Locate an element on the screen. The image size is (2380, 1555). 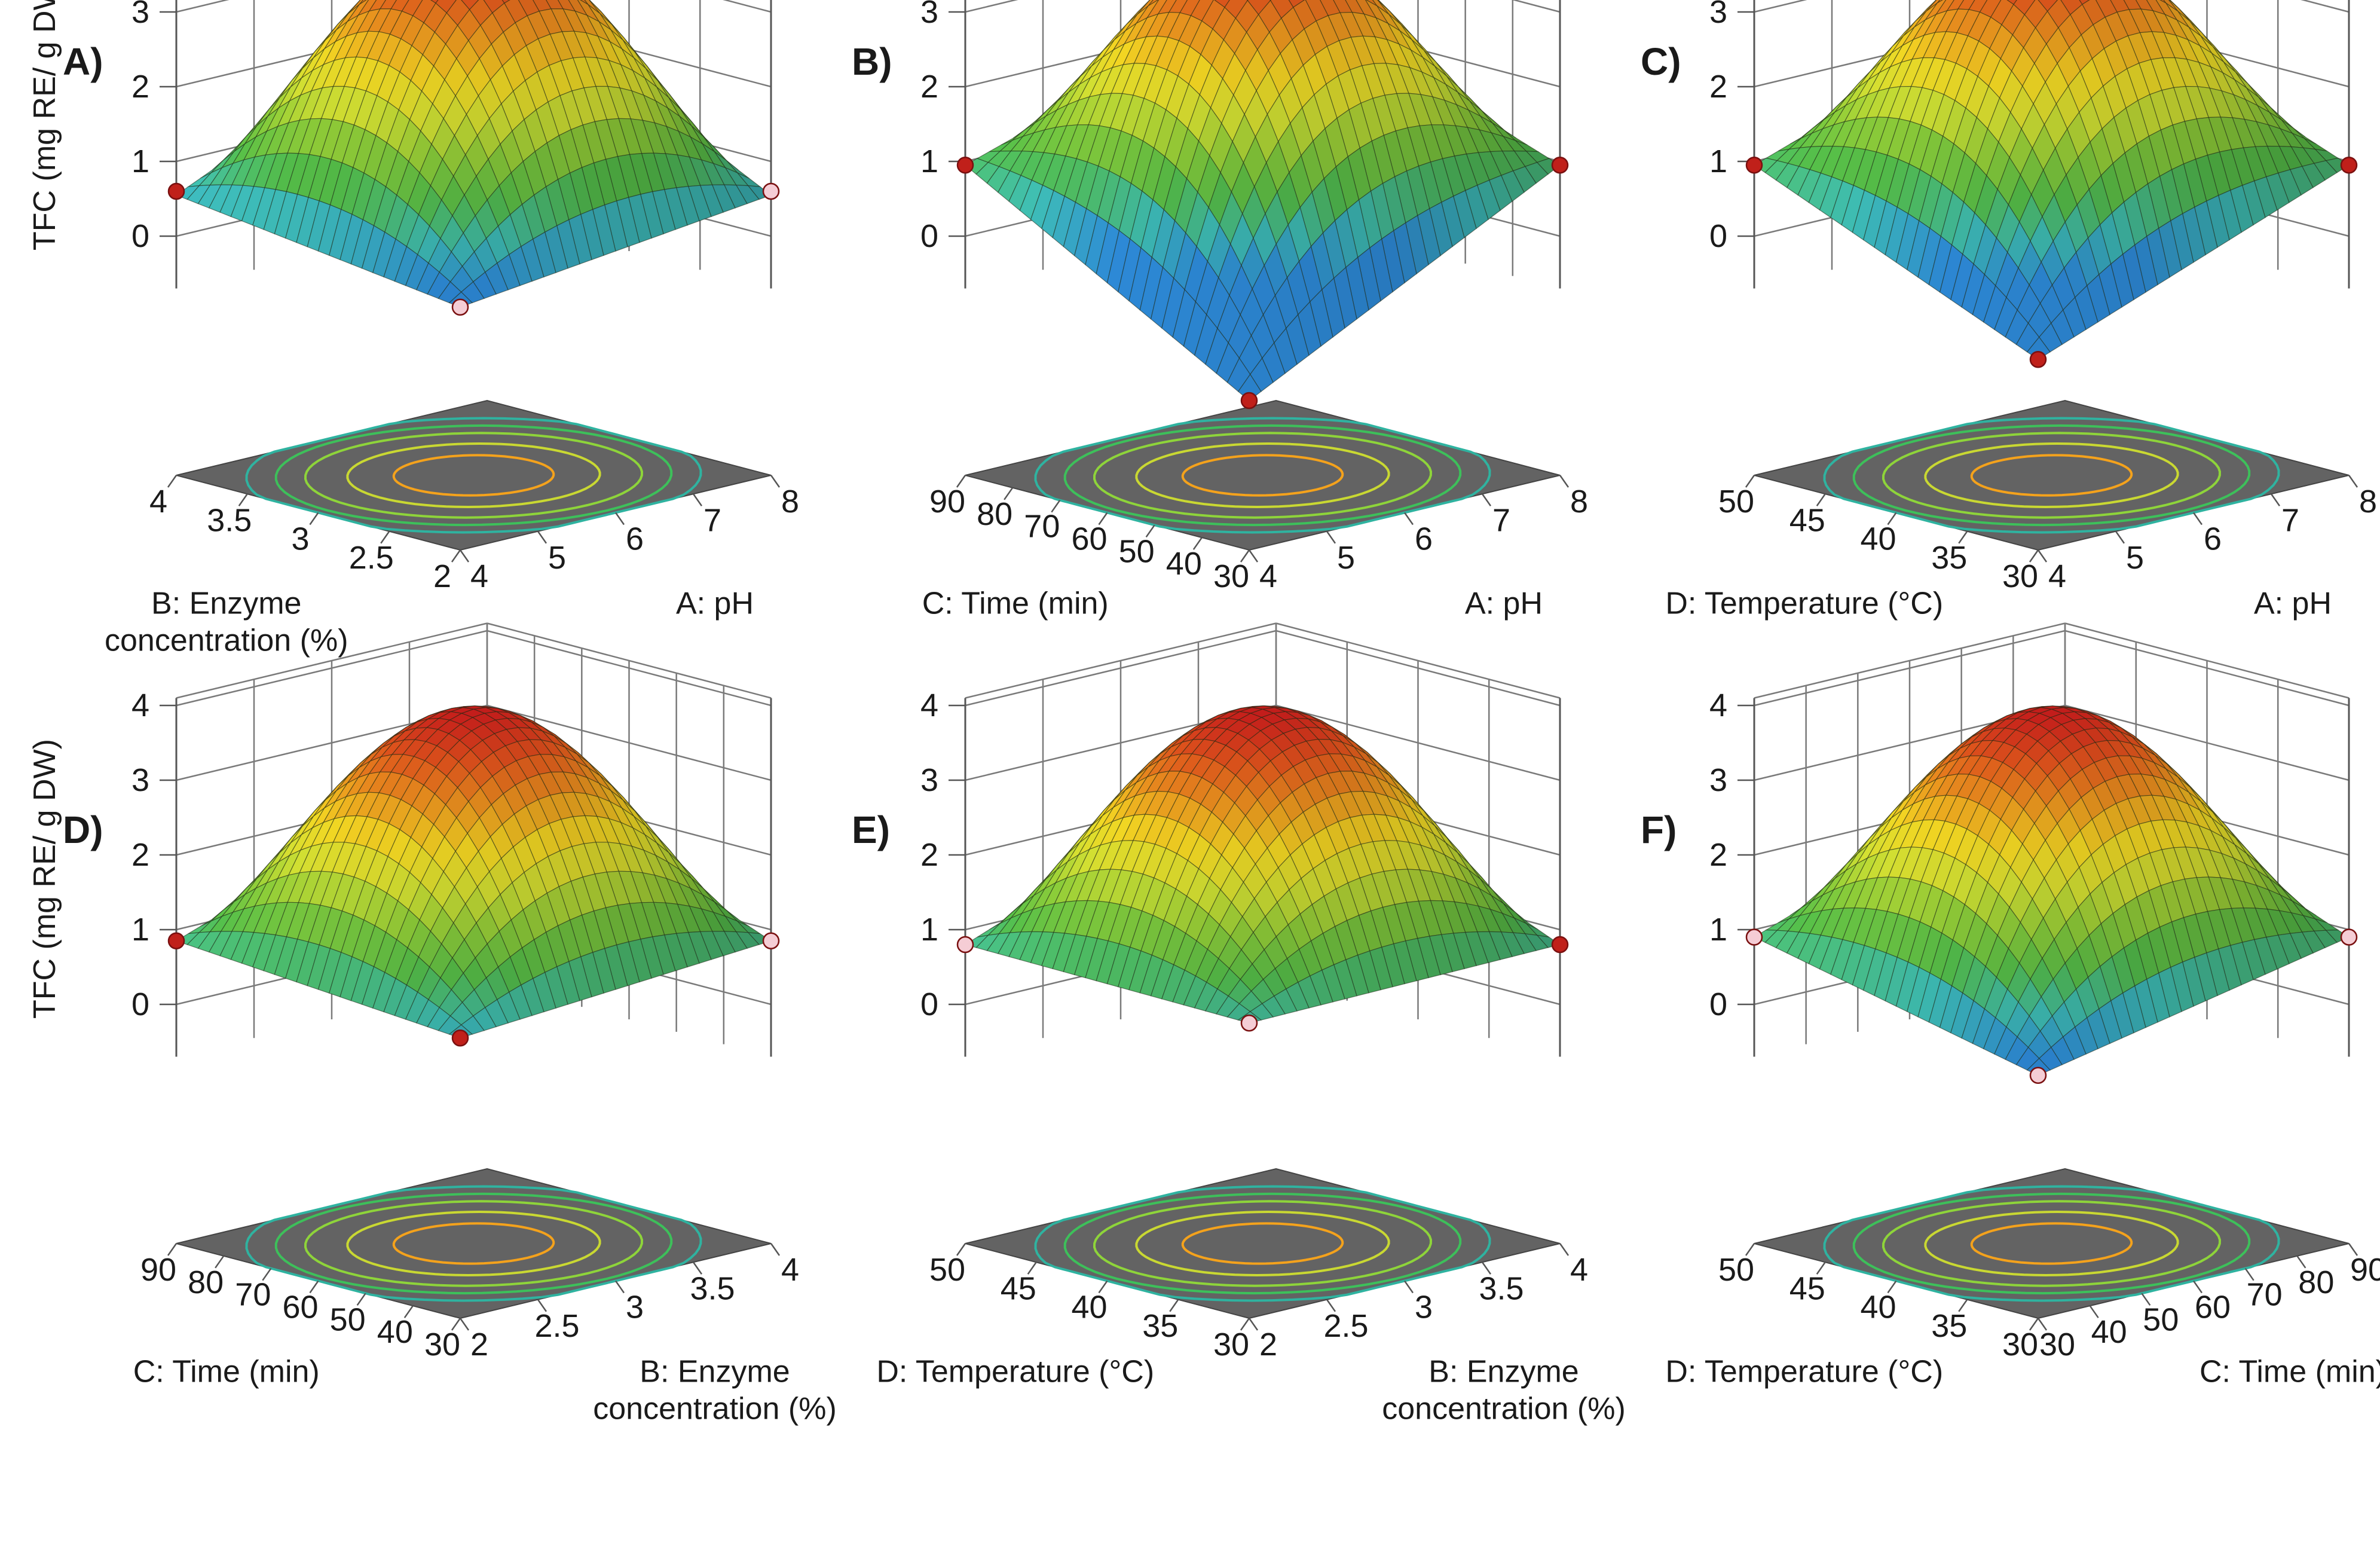
x-tick-label: 2 is located at coordinates (479, 1344).